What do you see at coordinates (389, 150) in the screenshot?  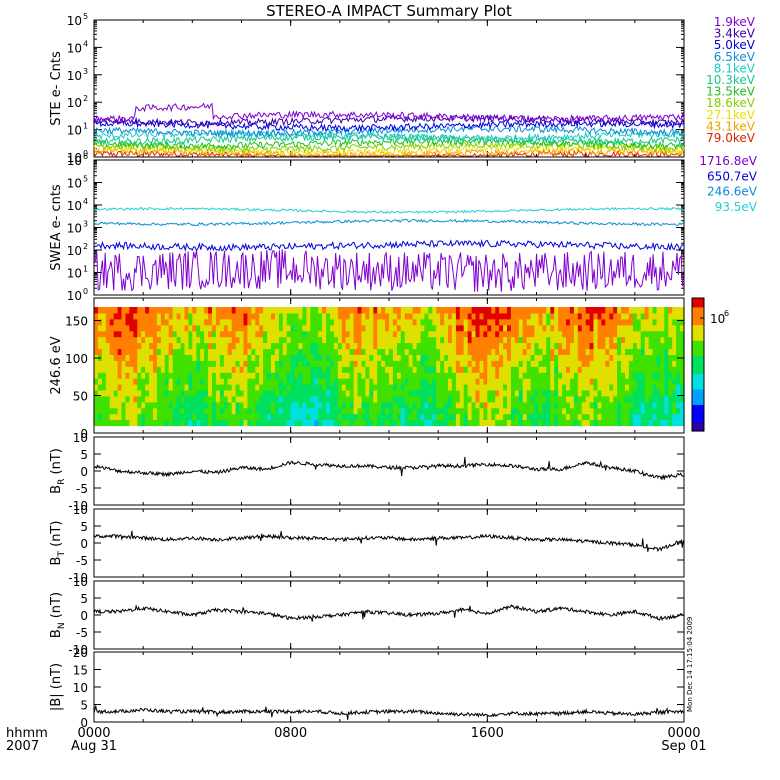 I see `ste-series-27-1keV` at bounding box center [389, 150].